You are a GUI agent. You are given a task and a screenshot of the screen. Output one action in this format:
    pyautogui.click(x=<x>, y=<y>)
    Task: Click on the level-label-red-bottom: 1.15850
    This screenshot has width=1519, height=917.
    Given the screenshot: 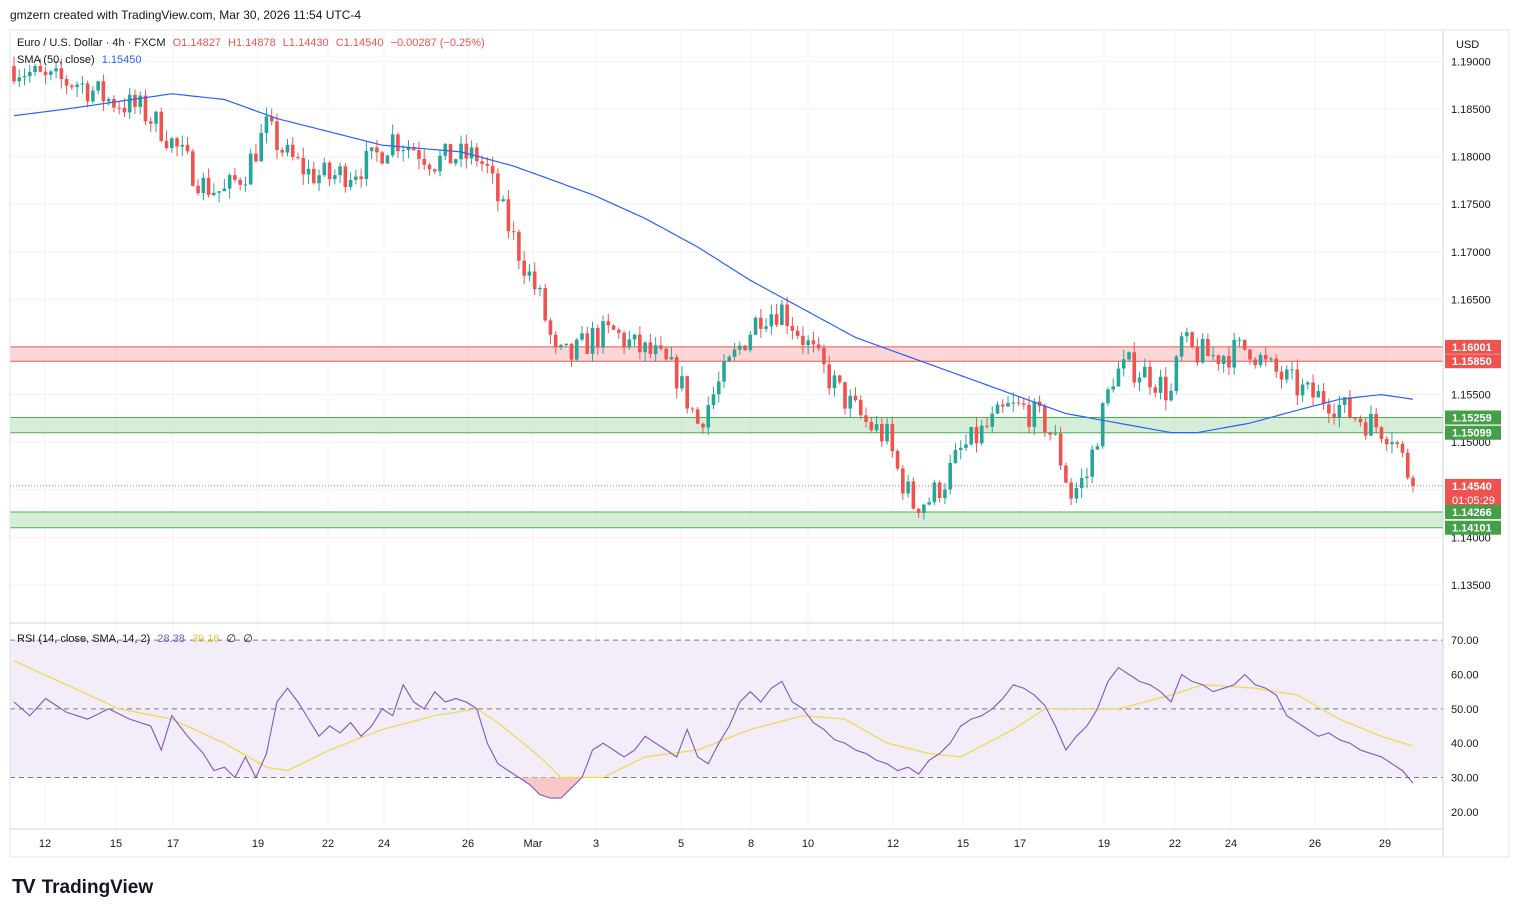 What is the action you would take?
    pyautogui.click(x=1472, y=362)
    